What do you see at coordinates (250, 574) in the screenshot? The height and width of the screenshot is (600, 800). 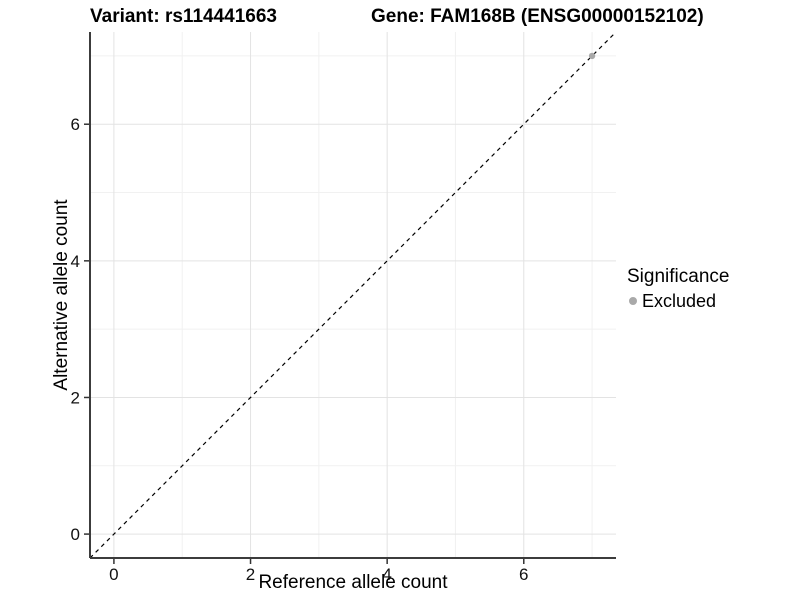 I see `x-tick-label: 2` at bounding box center [250, 574].